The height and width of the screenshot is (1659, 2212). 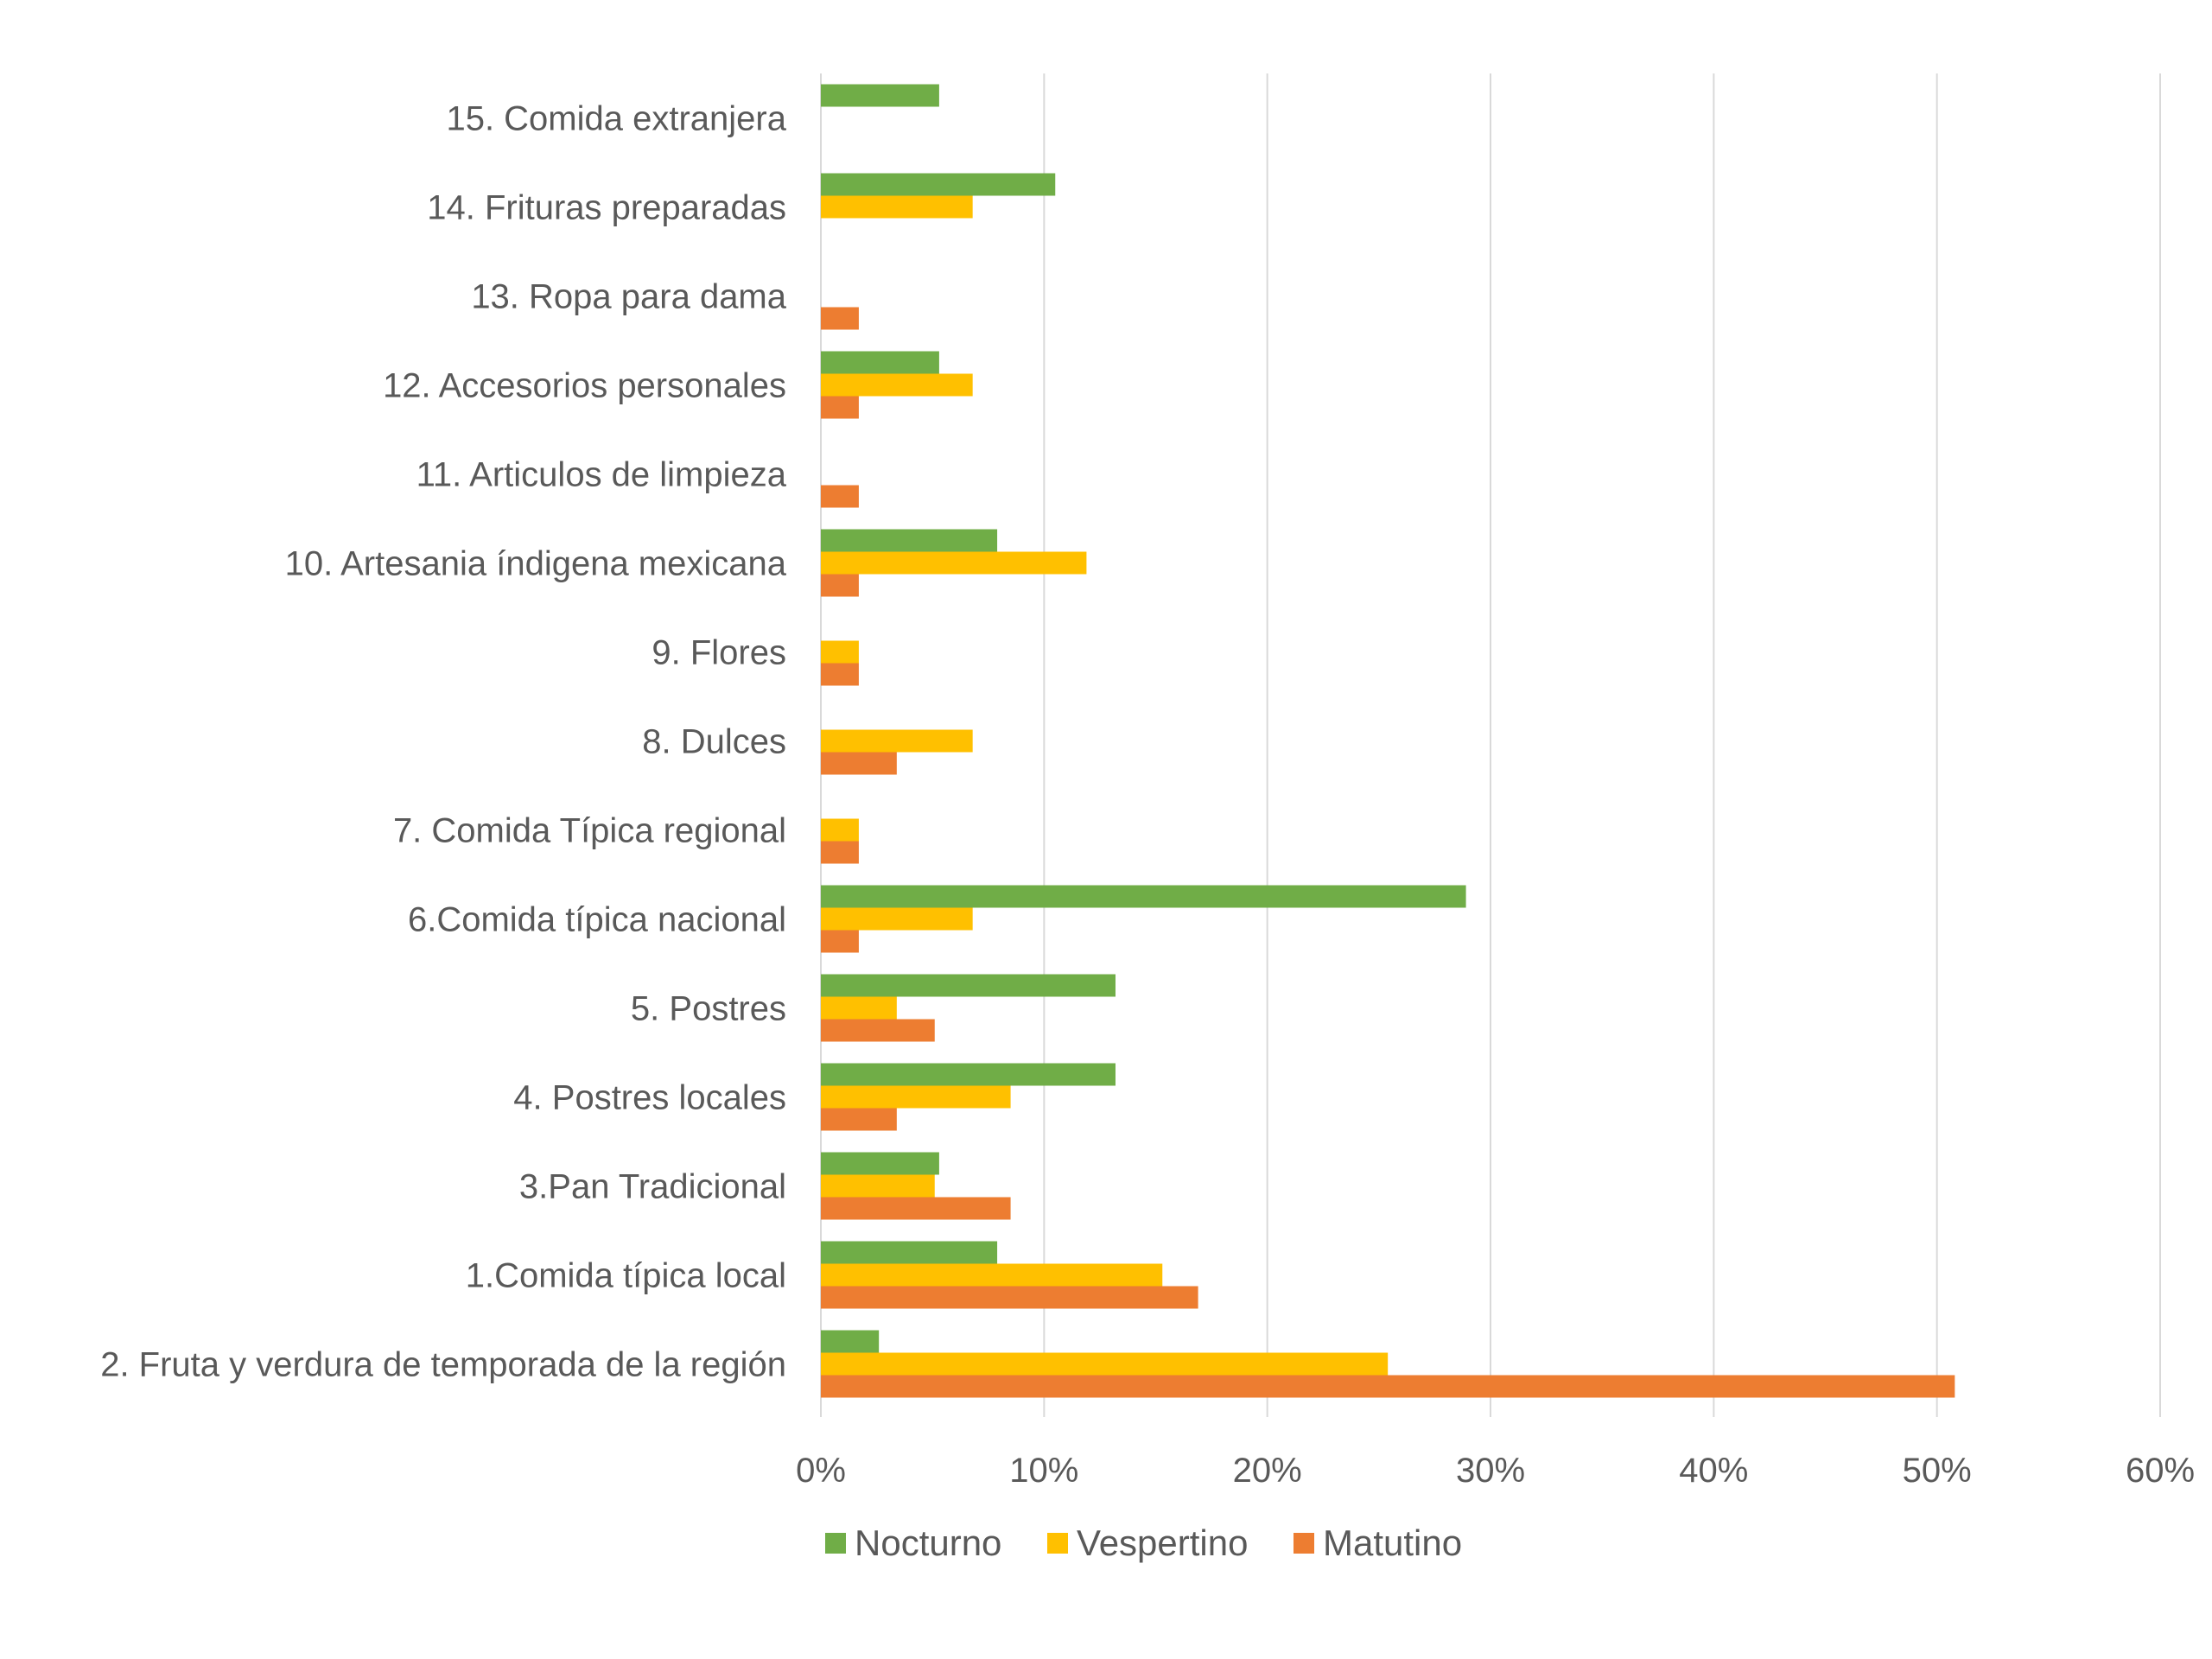 What do you see at coordinates (584, 386) in the screenshot?
I see `category-label: 12. Accesorios personales` at bounding box center [584, 386].